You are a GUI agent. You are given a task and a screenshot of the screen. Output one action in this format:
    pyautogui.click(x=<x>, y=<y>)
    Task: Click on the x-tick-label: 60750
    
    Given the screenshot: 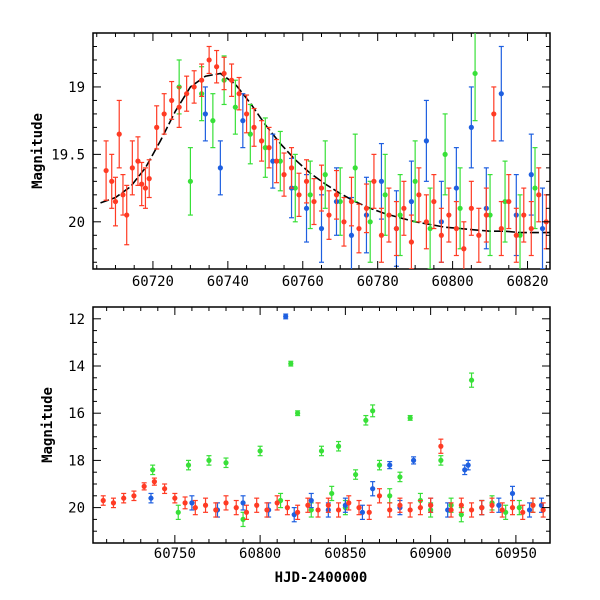 What is the action you would take?
    pyautogui.click(x=175, y=554)
    